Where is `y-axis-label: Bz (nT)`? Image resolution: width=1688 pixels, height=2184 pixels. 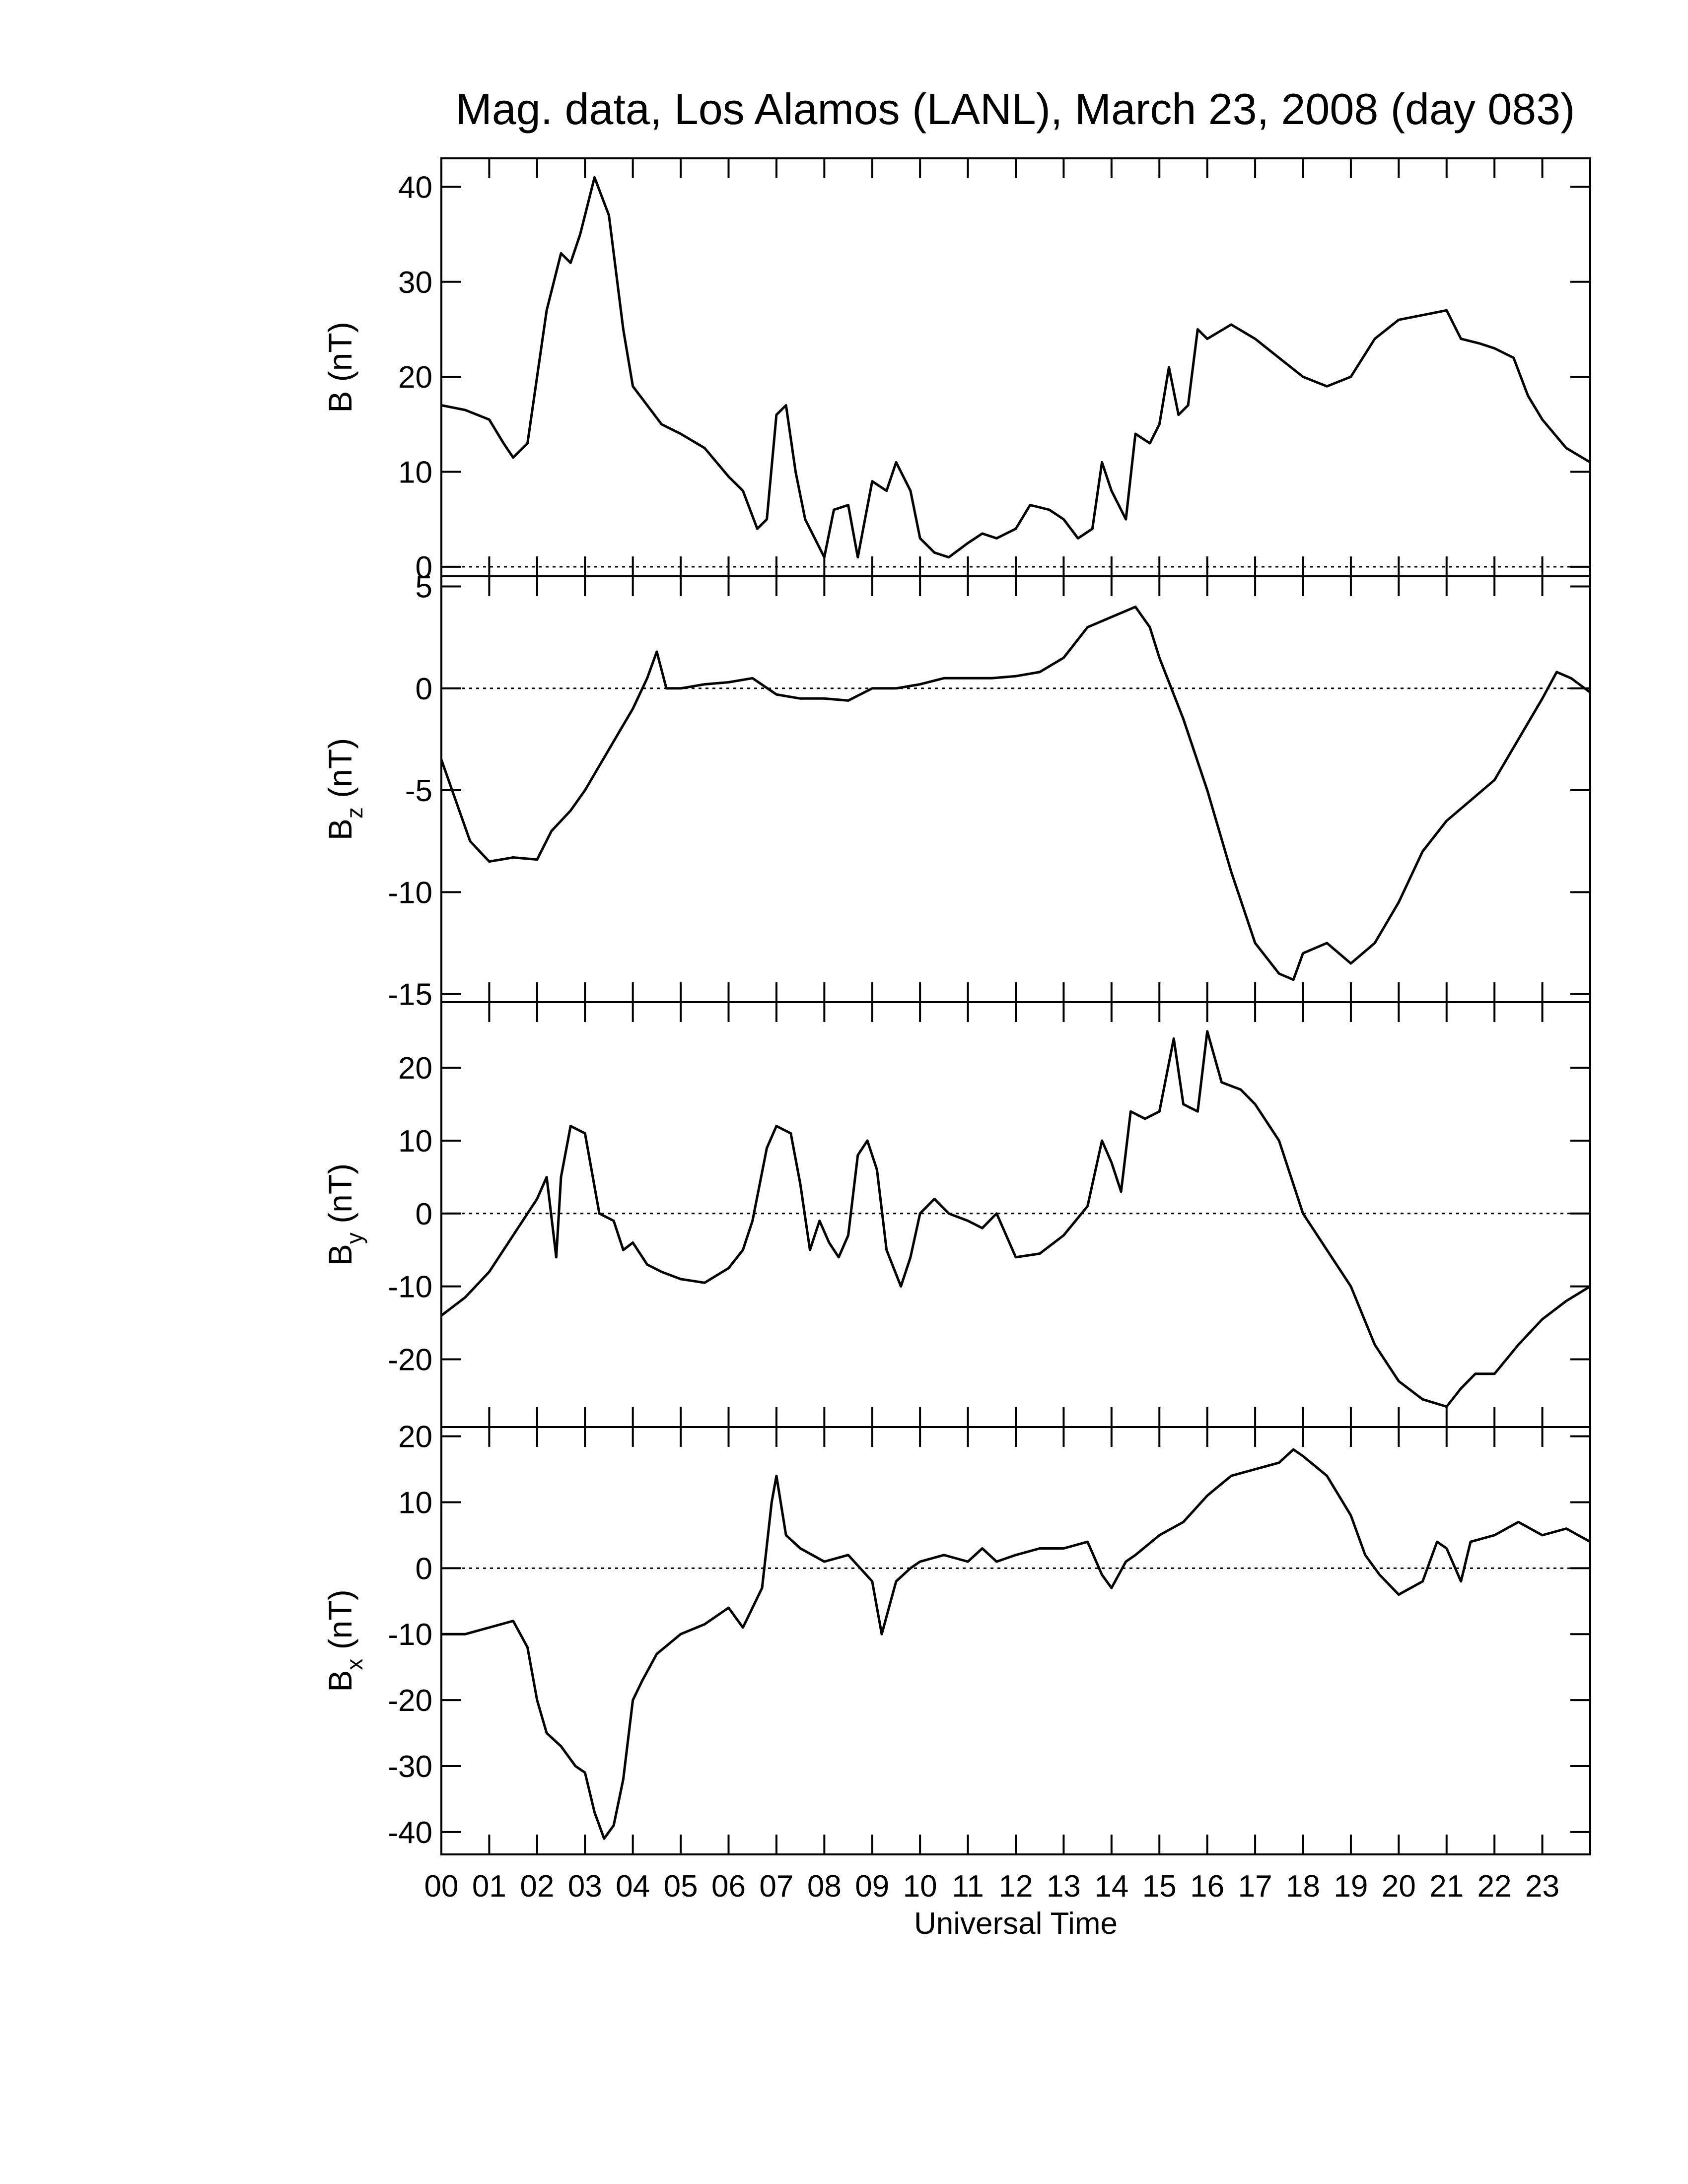
y-axis-label: Bz (nT) is located at coordinates (344, 789).